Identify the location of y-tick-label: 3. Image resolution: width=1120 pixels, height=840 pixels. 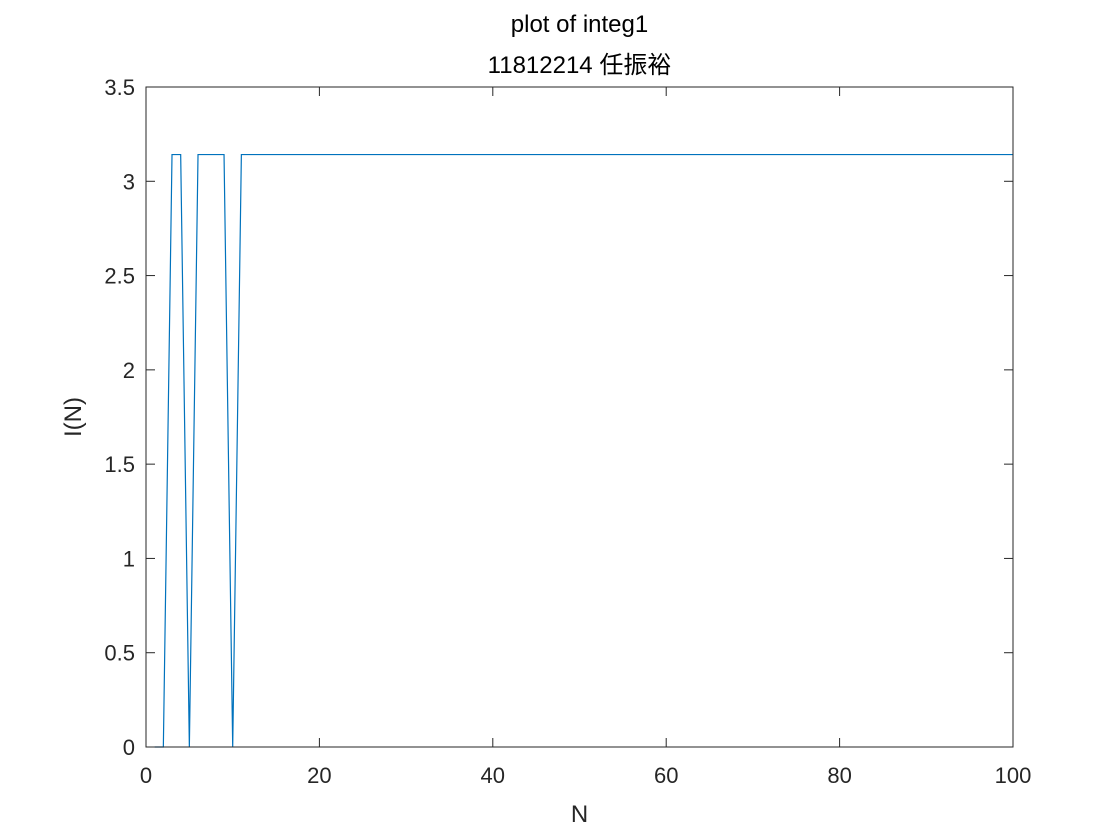
(129, 181).